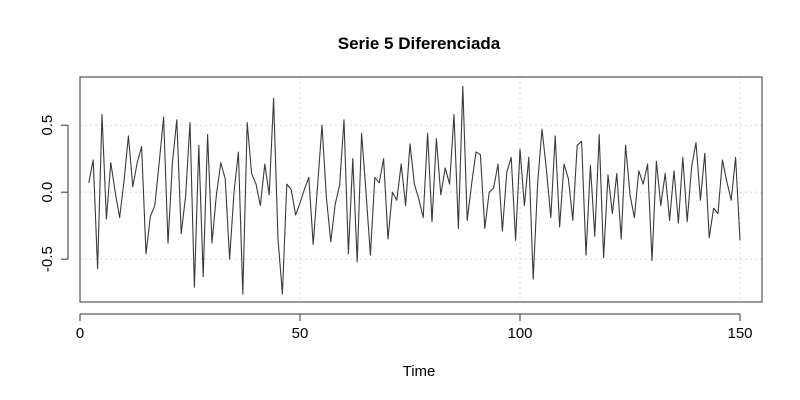  I want to click on x-tick-label-0: 0, so click(80, 333).